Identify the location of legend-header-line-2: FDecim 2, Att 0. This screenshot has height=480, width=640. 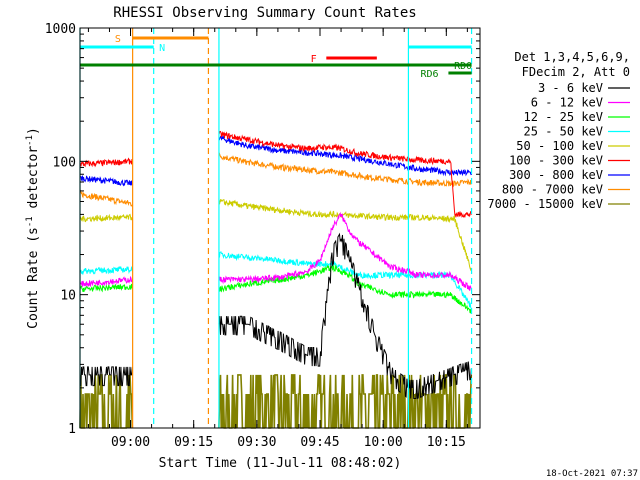
(576, 72).